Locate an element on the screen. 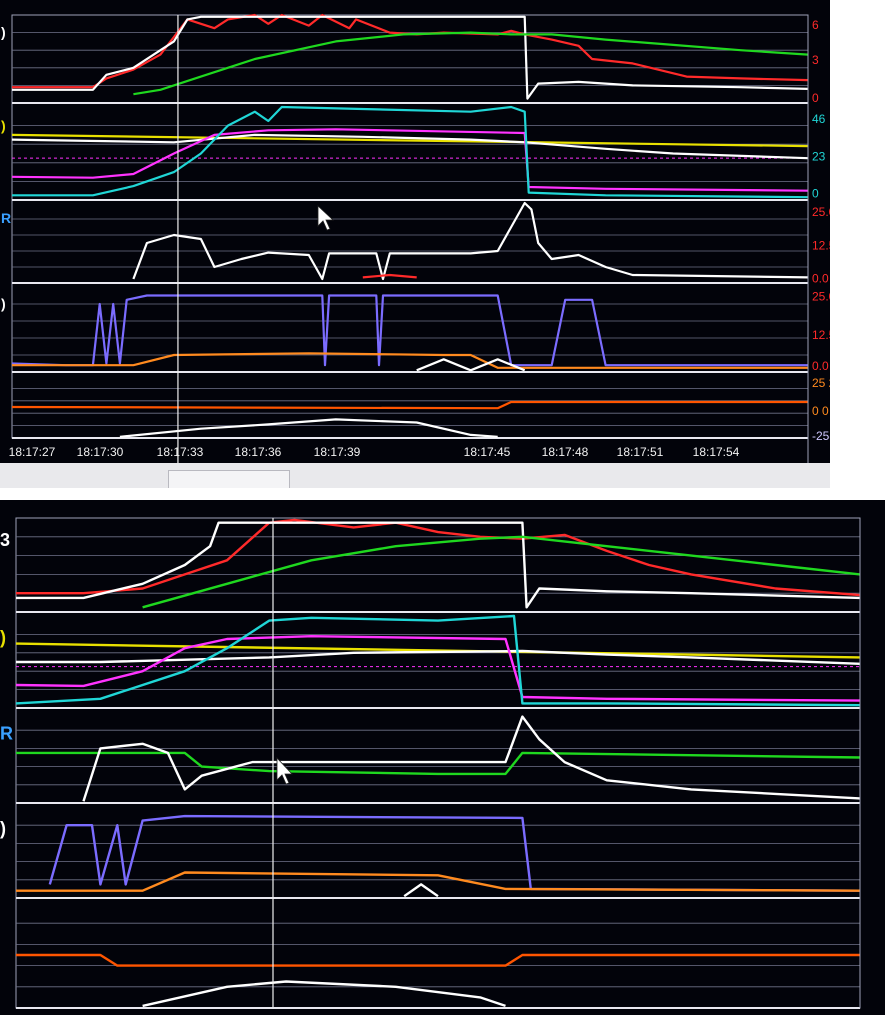 This screenshot has width=885, height=1015. photo-separator is located at coordinates (442, 494).